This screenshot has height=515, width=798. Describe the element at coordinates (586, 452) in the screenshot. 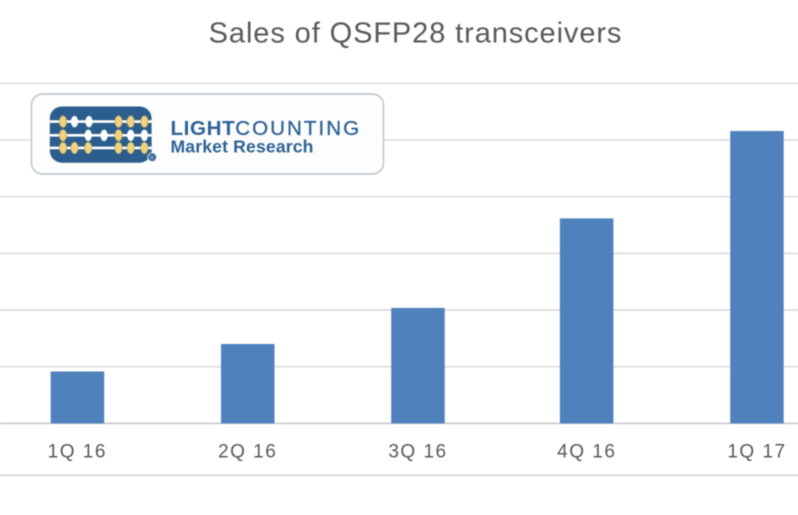

I see `svg-text: 4Q 16` at that location.